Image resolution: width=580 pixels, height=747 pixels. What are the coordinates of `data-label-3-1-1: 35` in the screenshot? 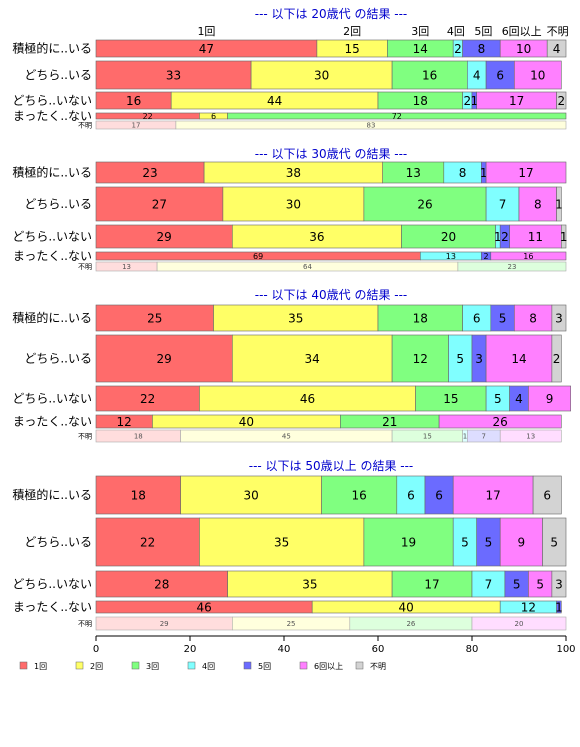 It's located at (281, 542).